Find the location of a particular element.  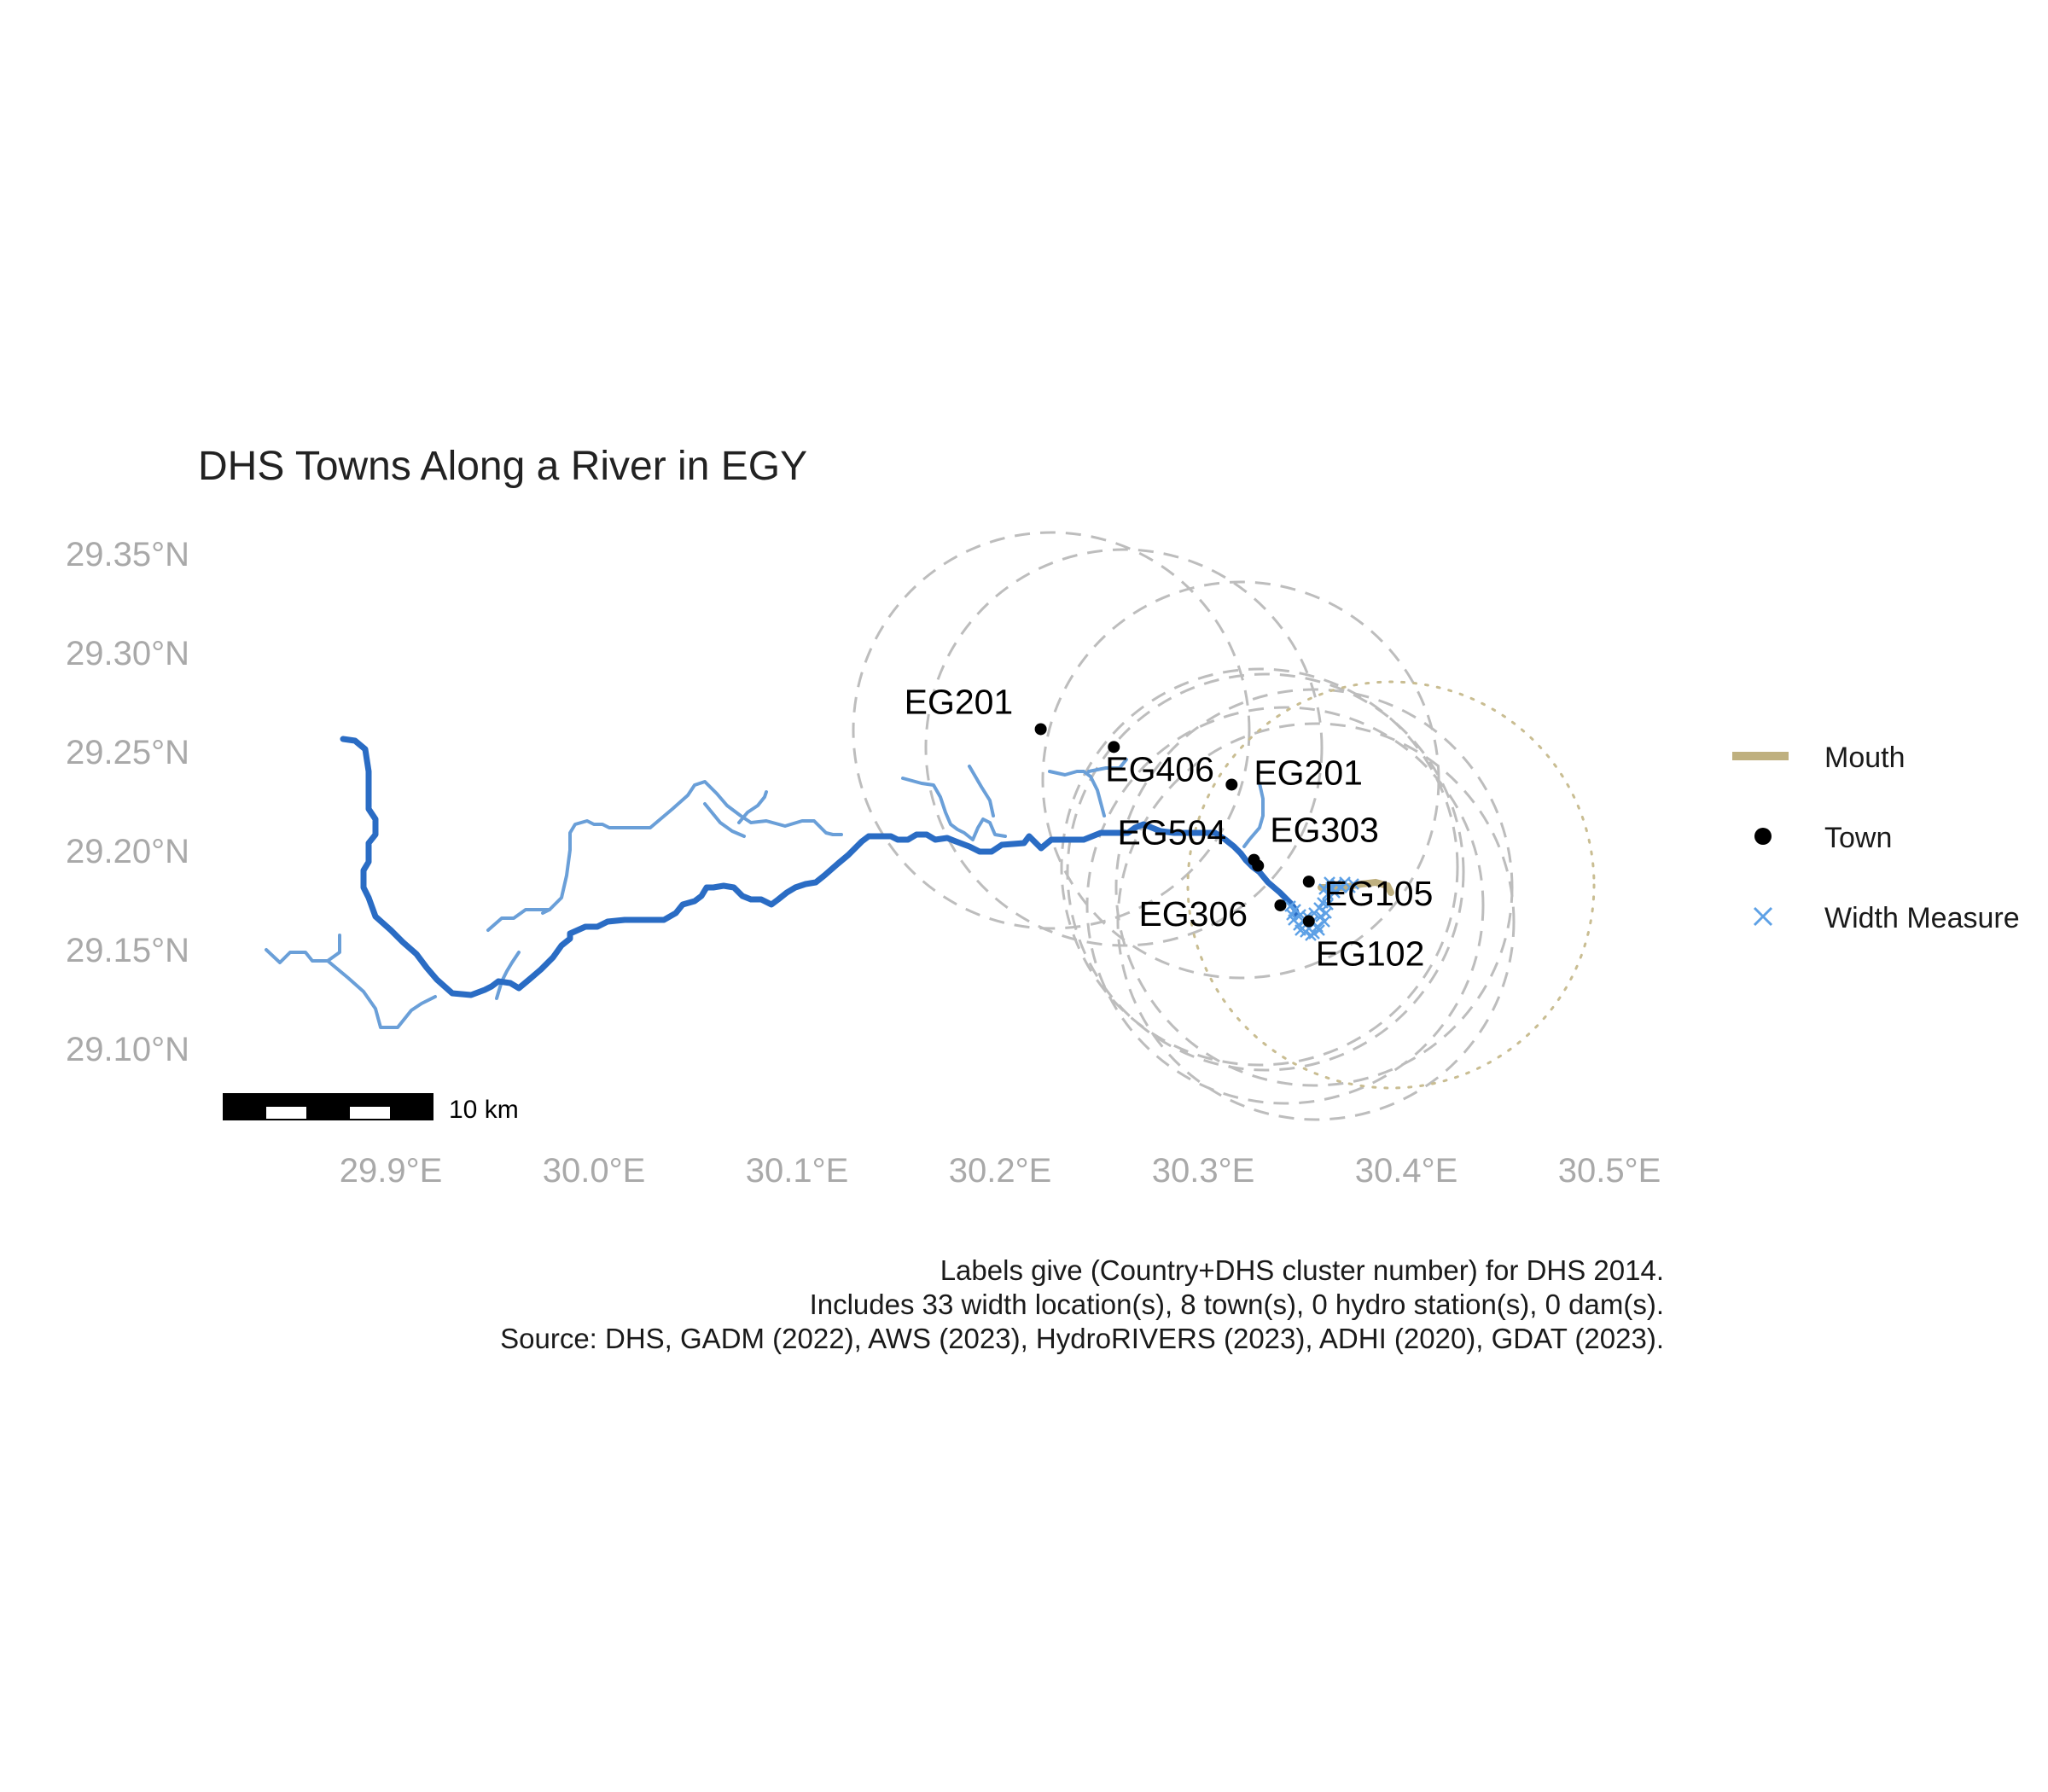

map-title: DHS Towns Along a River in EGY is located at coordinates (503, 467).